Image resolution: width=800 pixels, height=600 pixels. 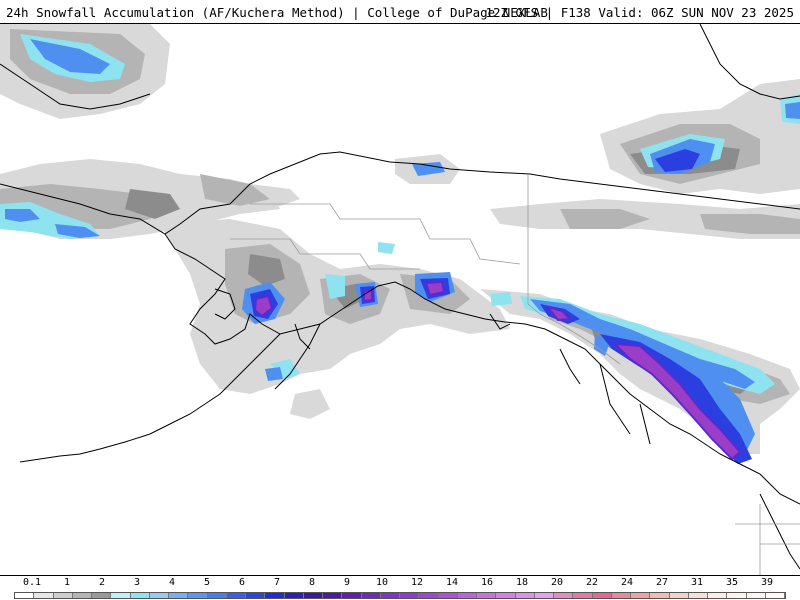 I want to click on legend-label: 27, so click(x=662, y=582).